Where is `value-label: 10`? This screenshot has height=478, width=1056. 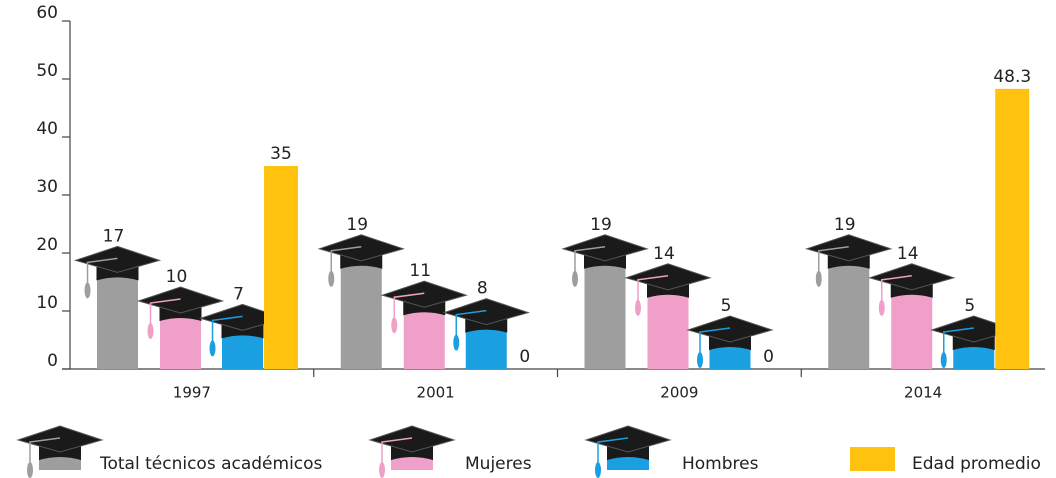
value-label: 10 is located at coordinates (177, 277).